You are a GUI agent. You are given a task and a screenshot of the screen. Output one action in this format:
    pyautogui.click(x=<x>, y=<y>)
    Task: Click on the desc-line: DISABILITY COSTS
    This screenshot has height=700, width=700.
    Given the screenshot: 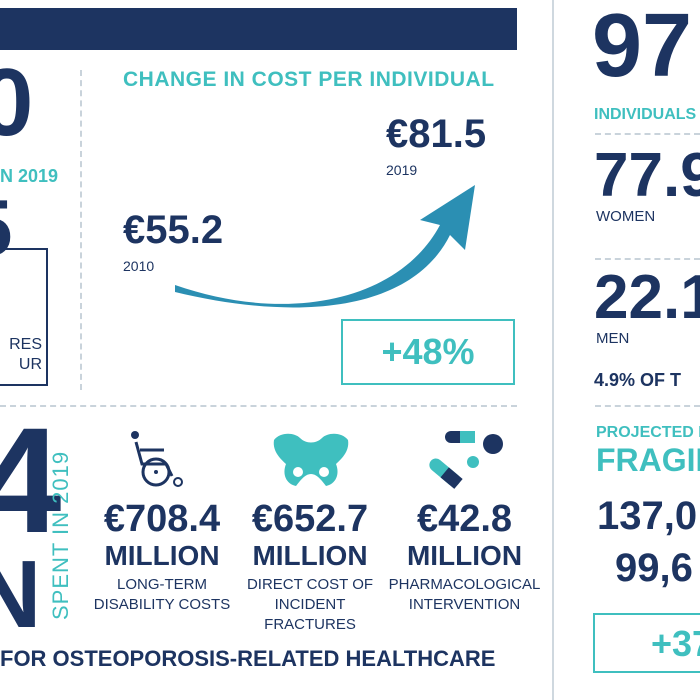 What is the action you would take?
    pyautogui.click(x=162, y=604)
    